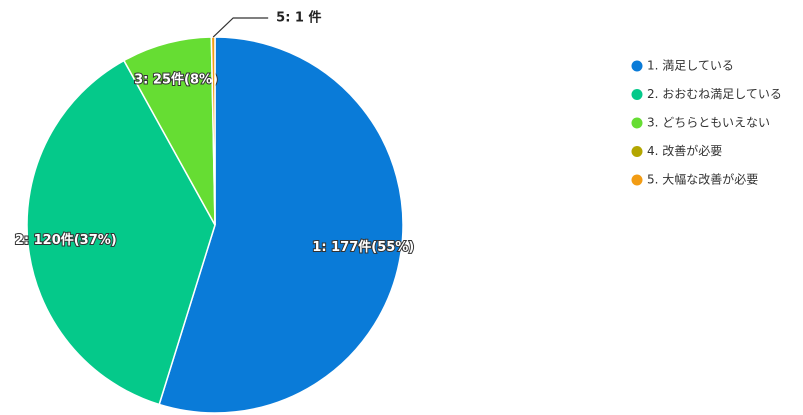 The width and height of the screenshot is (803, 415). I want to click on legend-label: 3. どちらともいえない, so click(708, 123).